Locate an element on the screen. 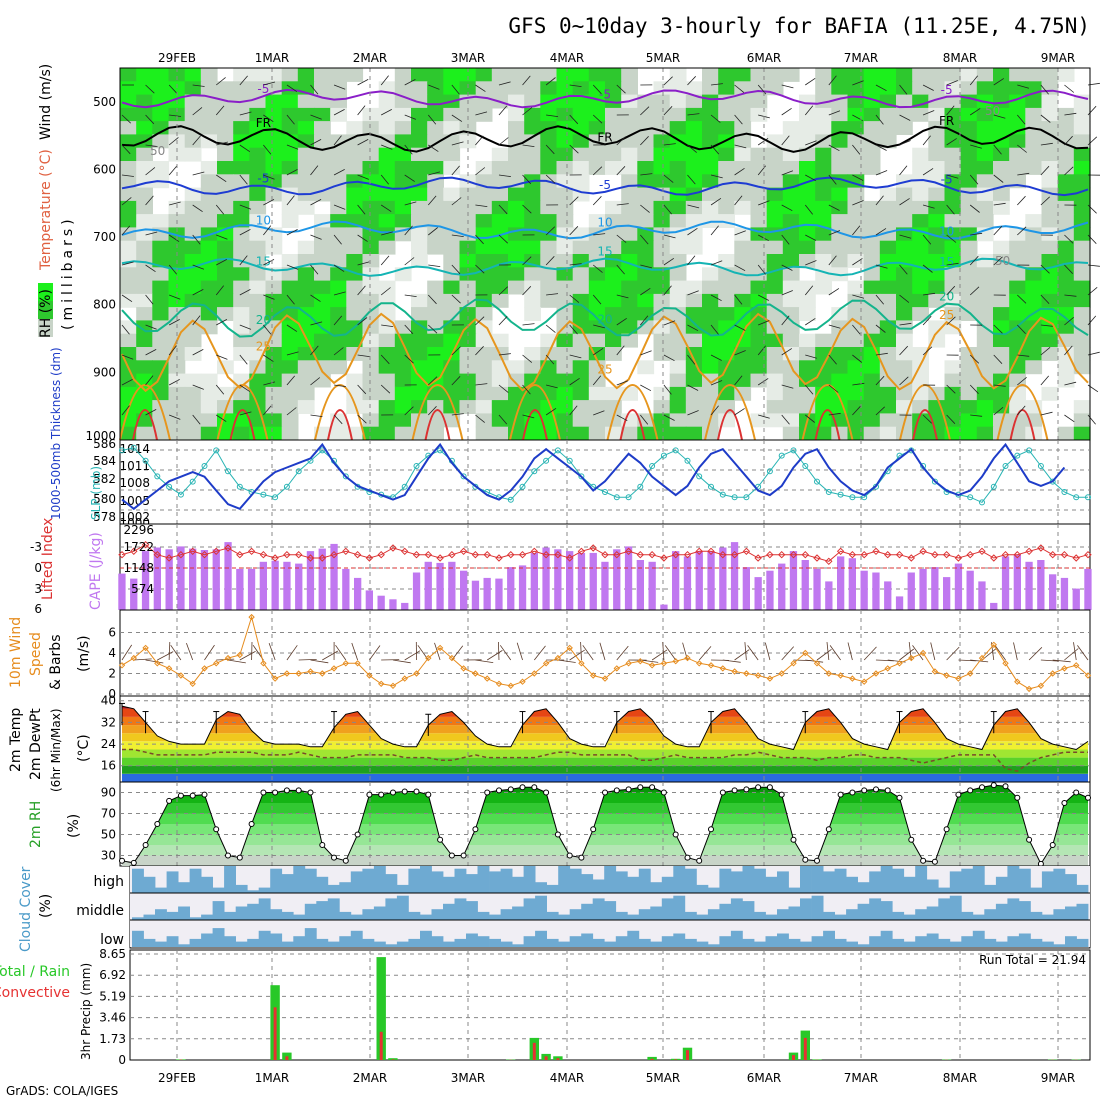 Image resolution: width=1100 pixels, height=1100 pixels. y-tick-label: 2296 is located at coordinates (138, 530).